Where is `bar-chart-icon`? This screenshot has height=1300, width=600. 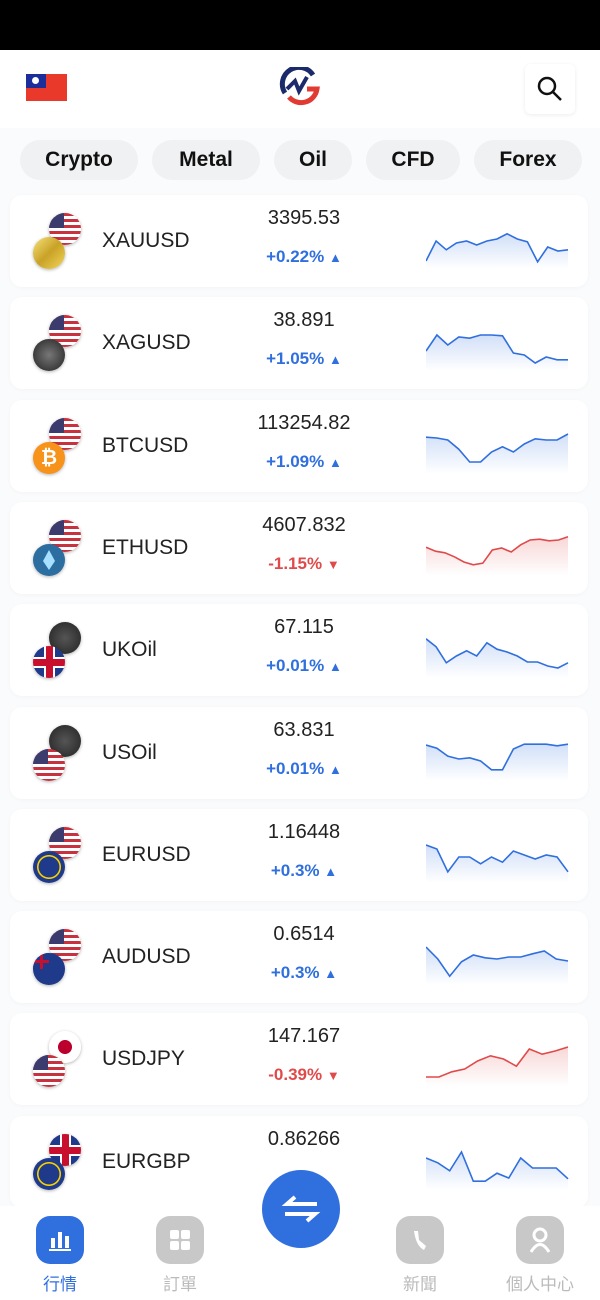 bar-chart-icon is located at coordinates (60, 1241).